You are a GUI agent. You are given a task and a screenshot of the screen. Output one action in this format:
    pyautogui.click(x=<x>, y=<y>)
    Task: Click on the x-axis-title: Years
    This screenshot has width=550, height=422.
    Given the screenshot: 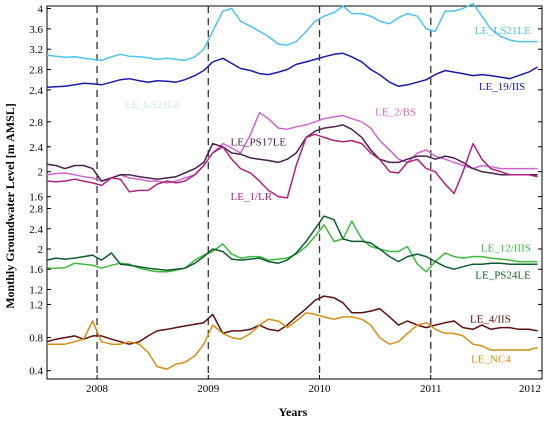 What is the action you would take?
    pyautogui.click(x=293, y=412)
    